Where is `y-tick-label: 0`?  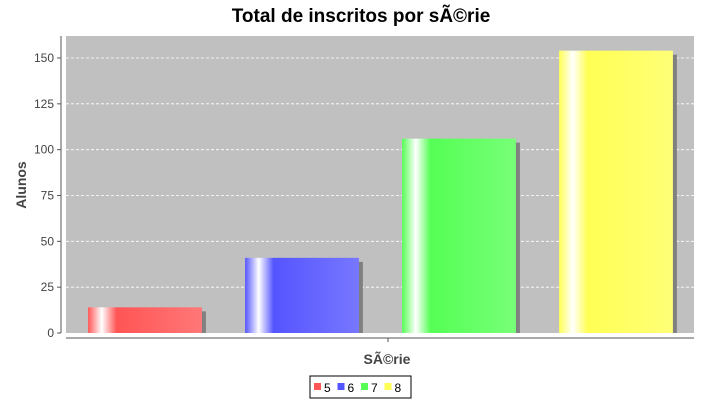 y-tick-label: 0 is located at coordinates (50, 333).